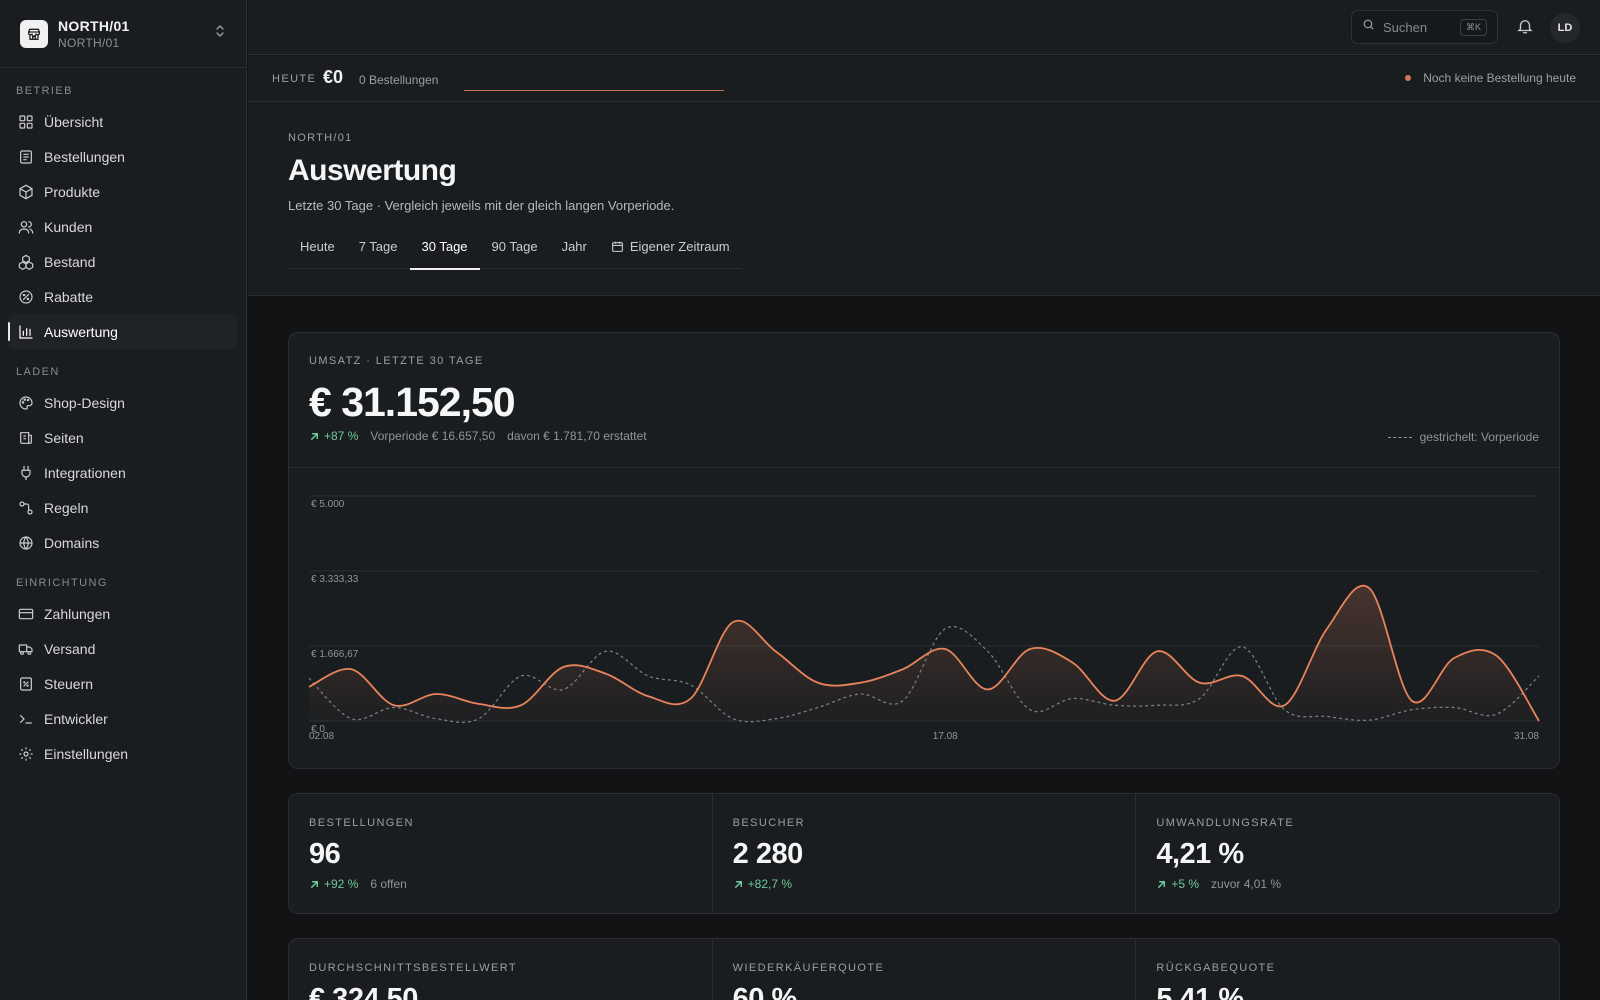 This screenshot has width=1600, height=1000. Describe the element at coordinates (318, 729) in the screenshot. I see `y-tick-label: € 0` at that location.